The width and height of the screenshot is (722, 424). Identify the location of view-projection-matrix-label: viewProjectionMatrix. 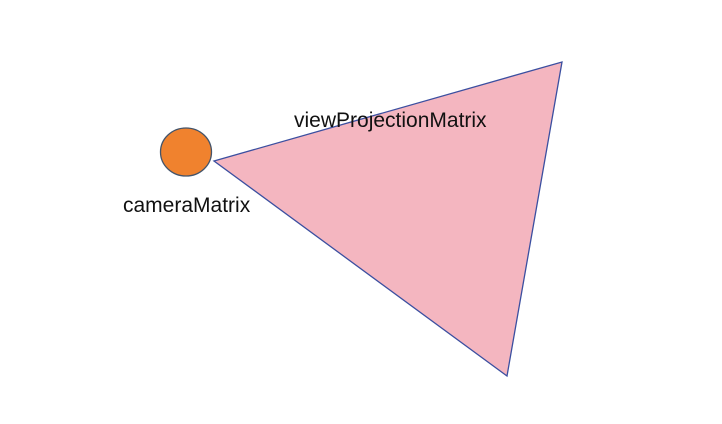
(390, 120).